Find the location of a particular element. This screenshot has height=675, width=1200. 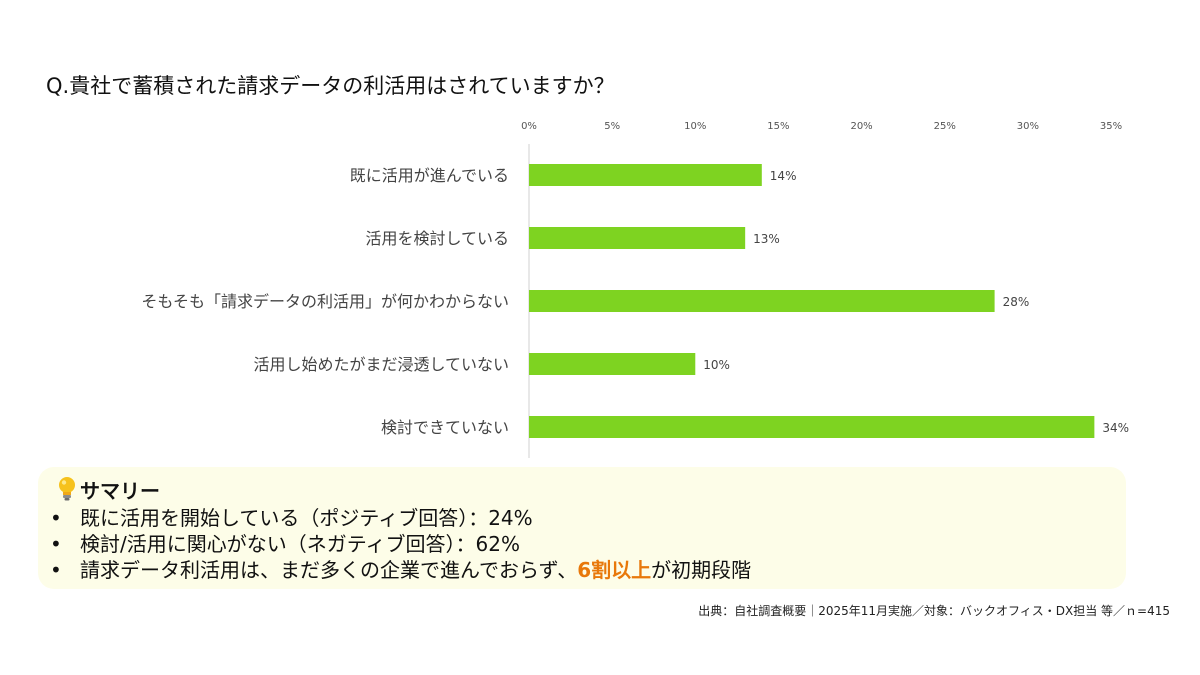

x-tick-label: 30% is located at coordinates (1028, 126).